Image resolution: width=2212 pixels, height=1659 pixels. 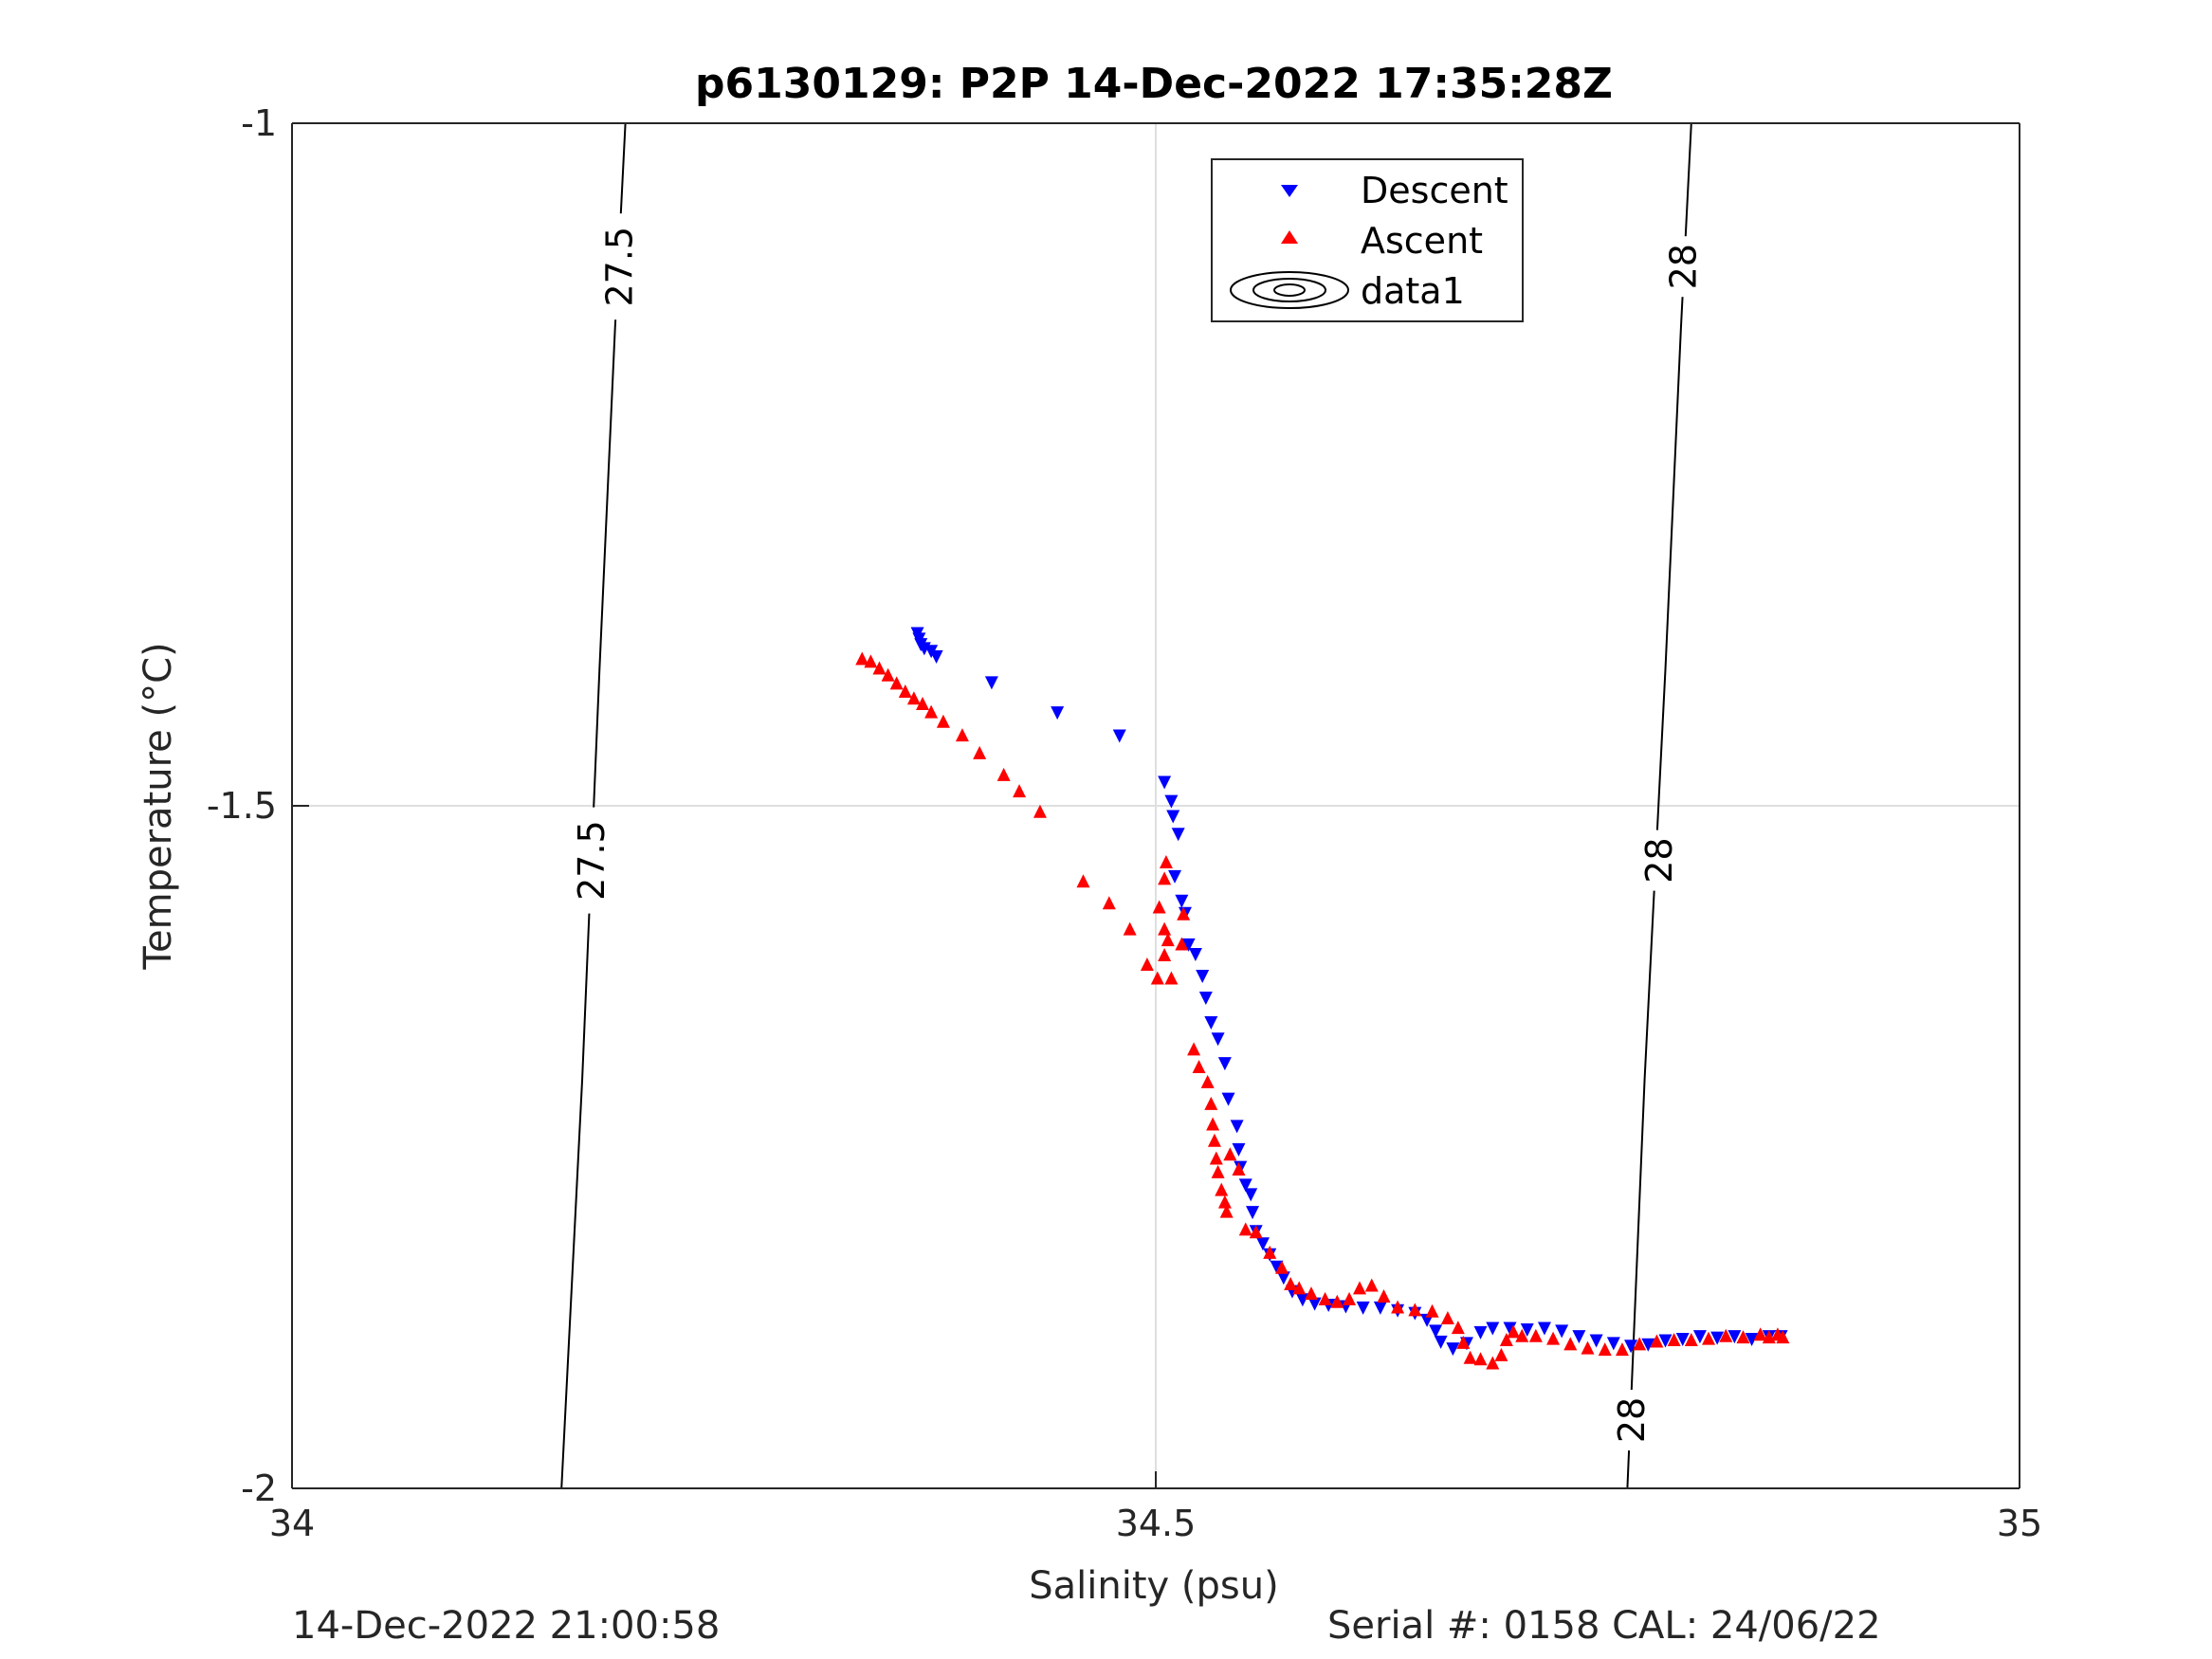 What do you see at coordinates (1367, 240) in the screenshot?
I see `legend-box` at bounding box center [1367, 240].